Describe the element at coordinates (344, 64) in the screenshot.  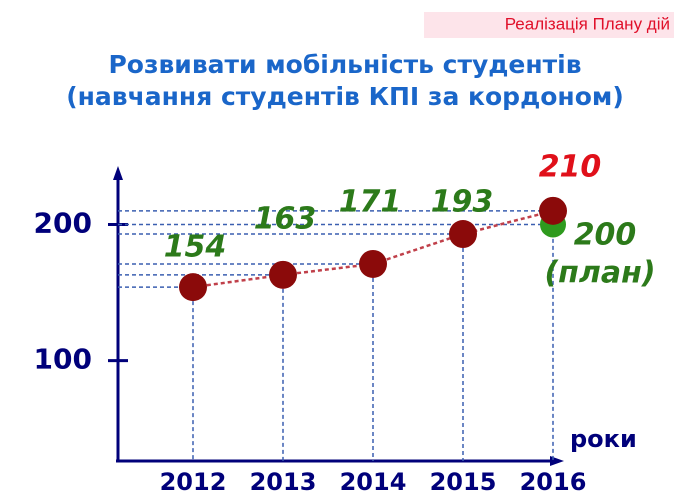
I see `chart-title: Розвивати мобільність студентів` at that location.